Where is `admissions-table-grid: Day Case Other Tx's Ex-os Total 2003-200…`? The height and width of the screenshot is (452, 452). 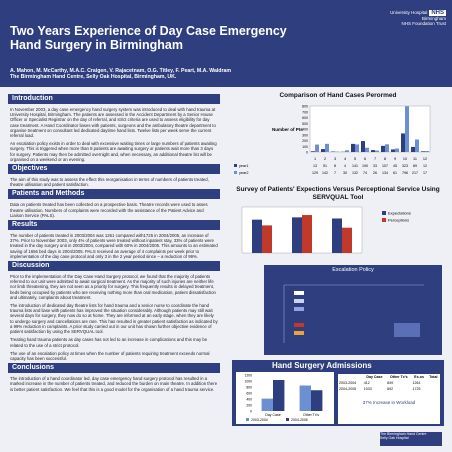
admissions-table-grid: Day Case Other Tx's Ex-os Total 2003-200… is located at coordinates (389, 383).